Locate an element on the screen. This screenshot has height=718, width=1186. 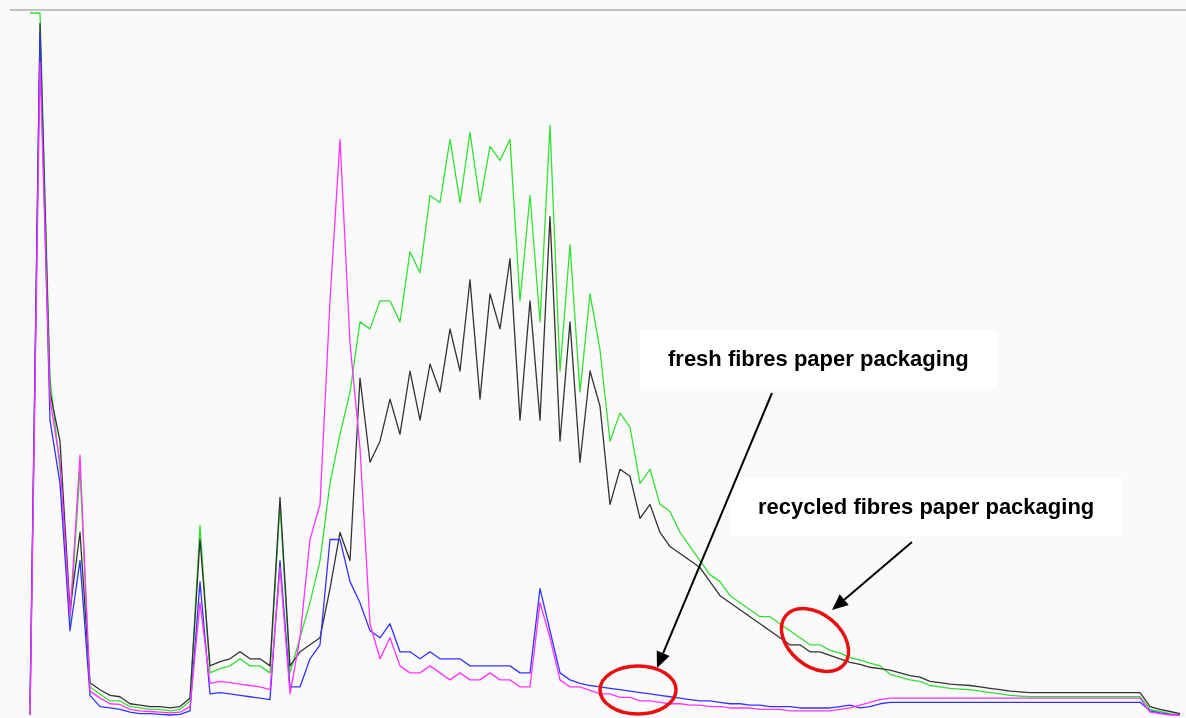
annotation: recycled fibres paper packaging is located at coordinates (926, 507).